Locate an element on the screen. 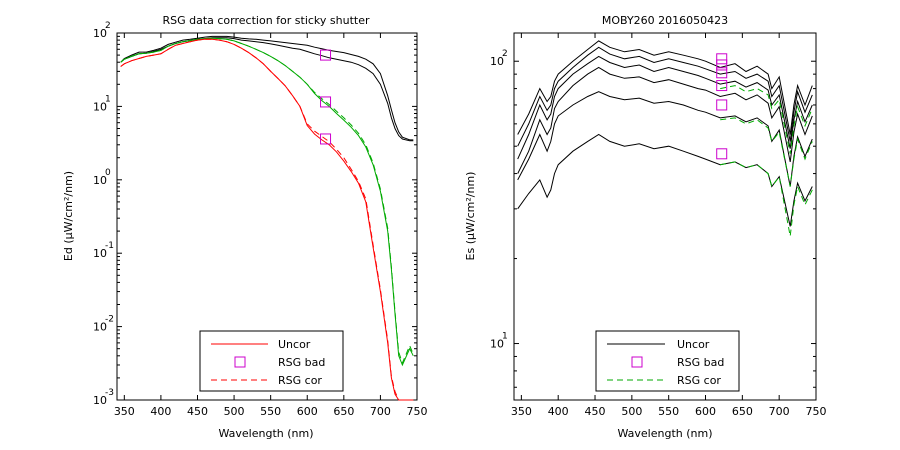 The image size is (900, 450). y-tick-exponent: -1 is located at coordinates (109, 246).